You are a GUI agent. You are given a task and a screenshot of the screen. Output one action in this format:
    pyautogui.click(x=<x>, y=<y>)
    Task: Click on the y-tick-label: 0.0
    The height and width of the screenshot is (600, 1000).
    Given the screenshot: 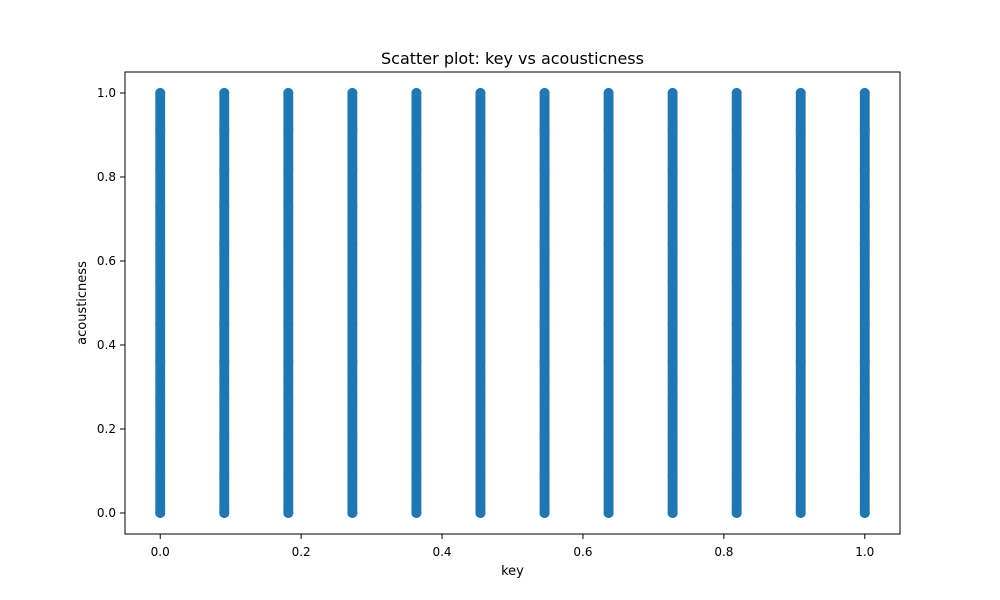 What is the action you would take?
    pyautogui.click(x=106, y=513)
    